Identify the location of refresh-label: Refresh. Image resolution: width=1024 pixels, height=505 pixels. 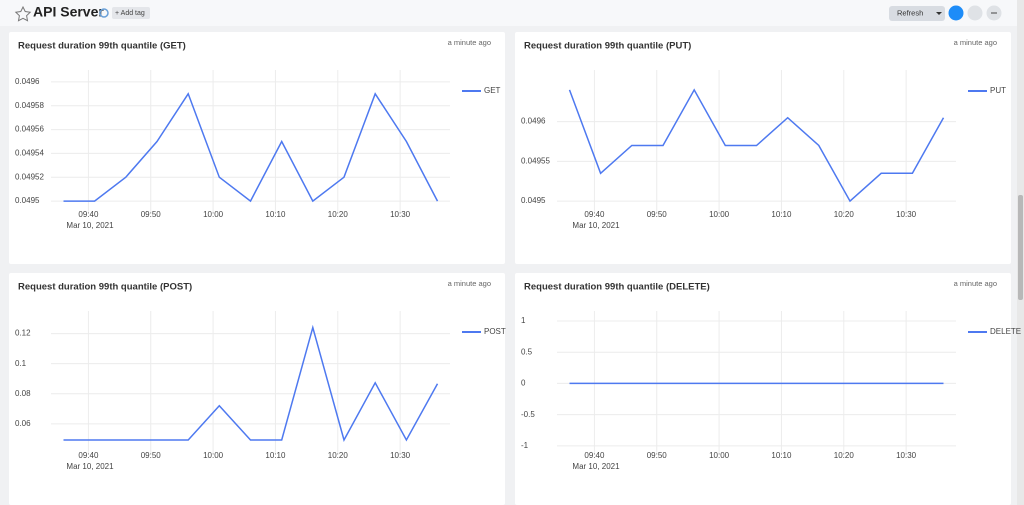
(910, 12).